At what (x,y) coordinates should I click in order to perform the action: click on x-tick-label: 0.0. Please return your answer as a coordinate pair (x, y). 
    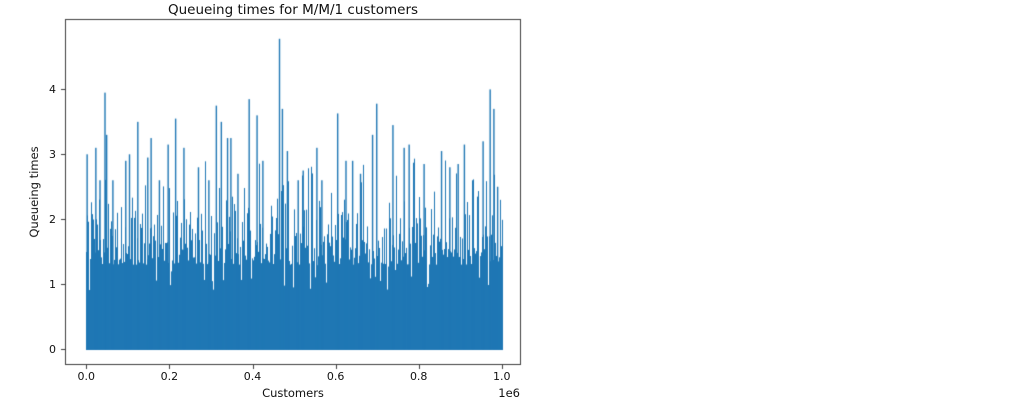
    Looking at the image, I should click on (86, 376).